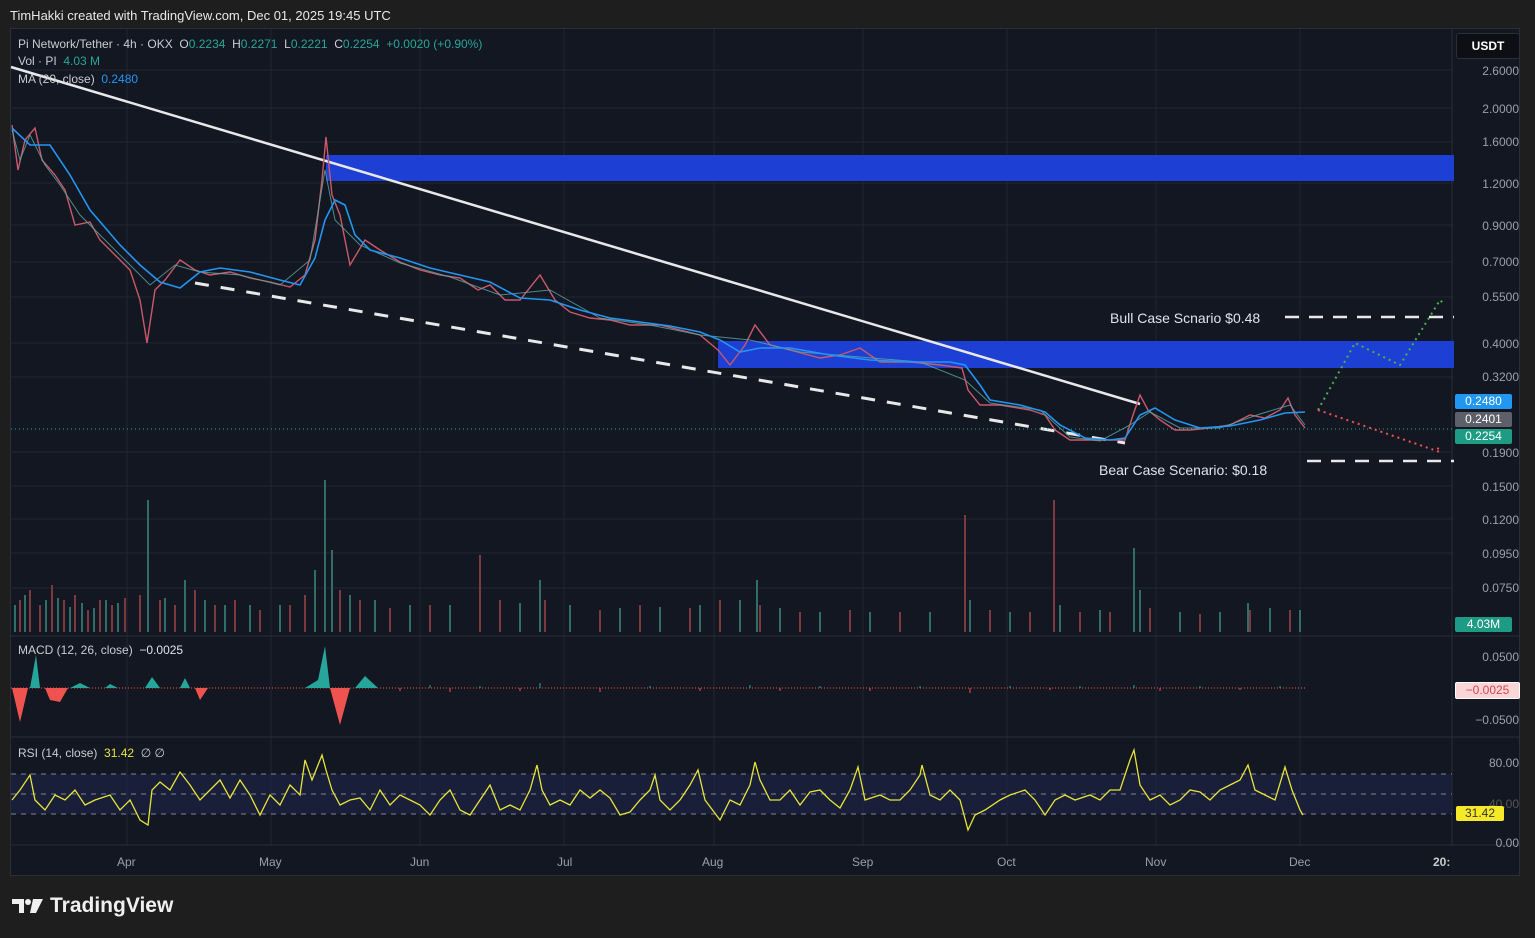  Describe the element at coordinates (1381, 354) in the screenshot. I see `bull-projection-path` at that location.